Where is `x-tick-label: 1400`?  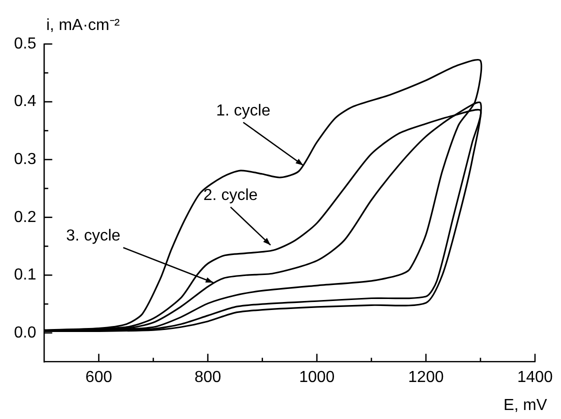
x-tick-label: 1400 is located at coordinates (535, 377).